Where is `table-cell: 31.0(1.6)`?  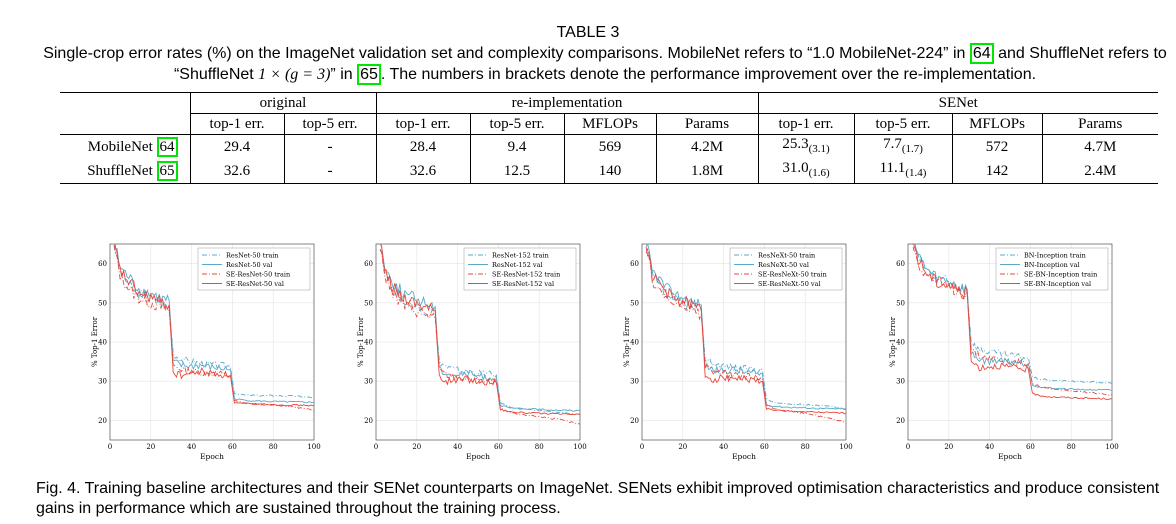
table-cell: 31.0(1.6) is located at coordinates (805, 171).